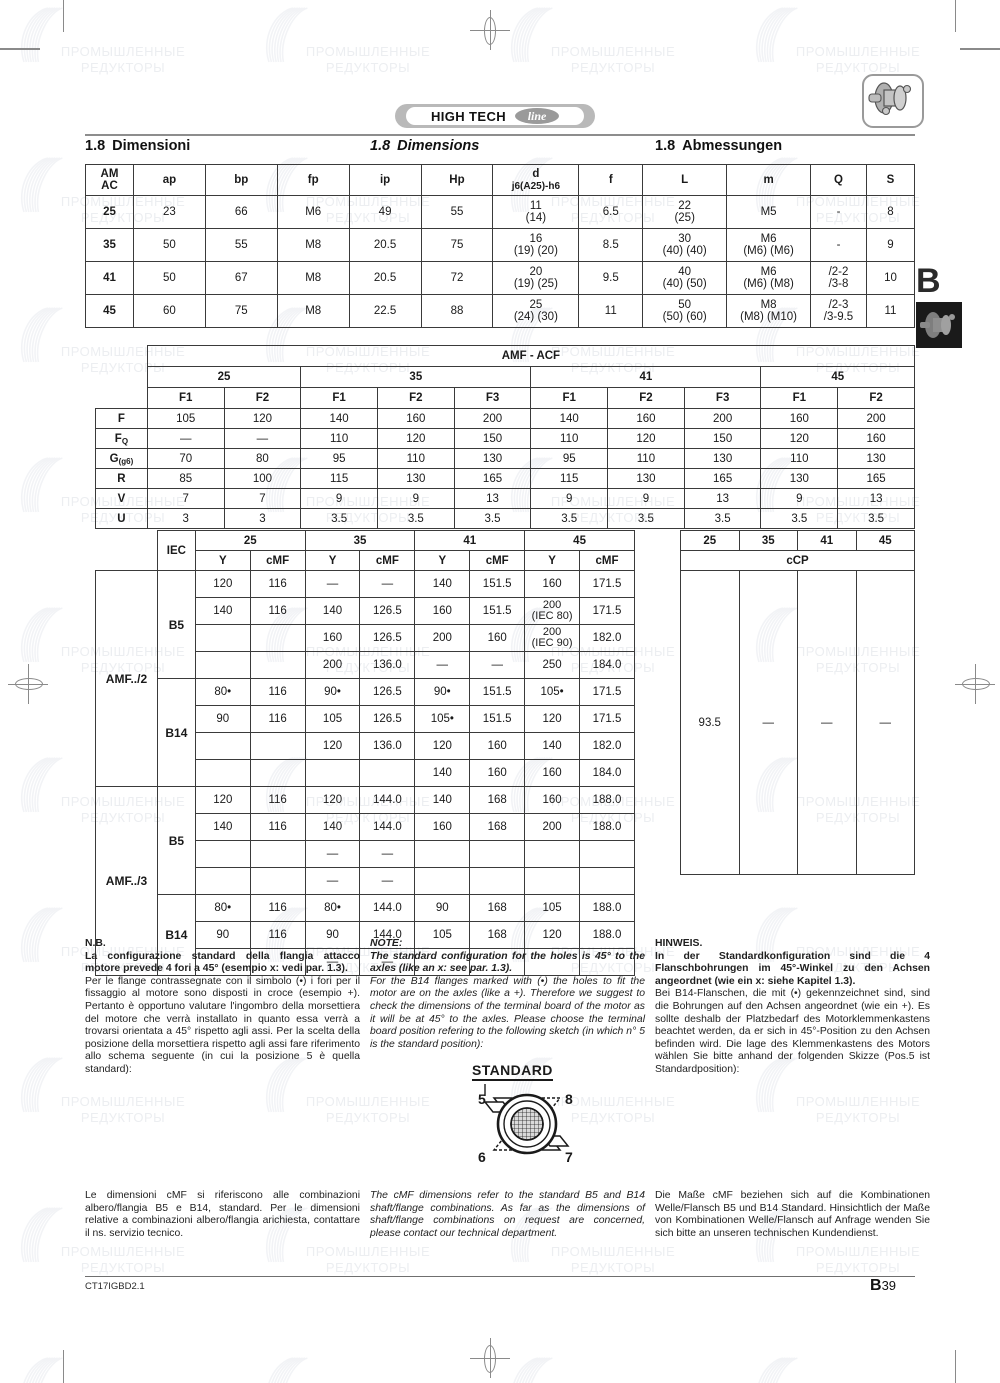 The image size is (1000, 1383). I want to click on ccp-table: 25 35 41 45 cCP 93.5— — —, so click(797, 702).